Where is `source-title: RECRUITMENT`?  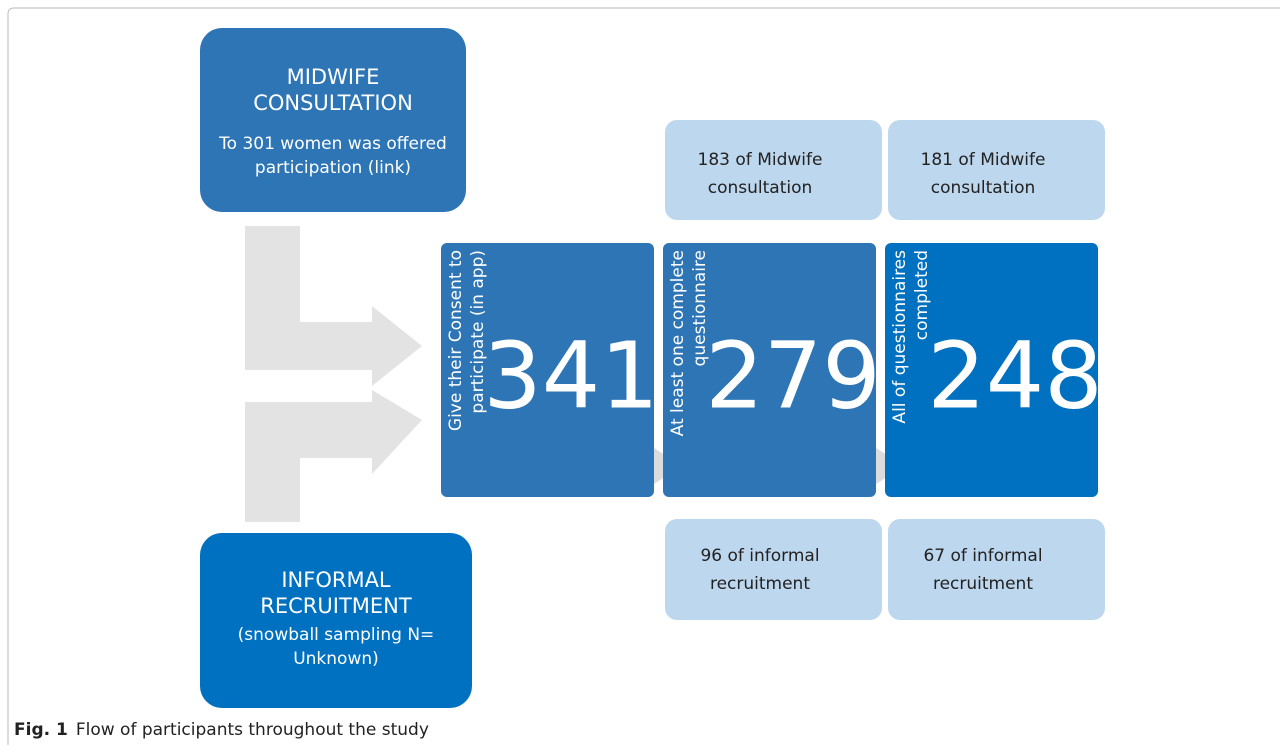 source-title: RECRUITMENT is located at coordinates (336, 606).